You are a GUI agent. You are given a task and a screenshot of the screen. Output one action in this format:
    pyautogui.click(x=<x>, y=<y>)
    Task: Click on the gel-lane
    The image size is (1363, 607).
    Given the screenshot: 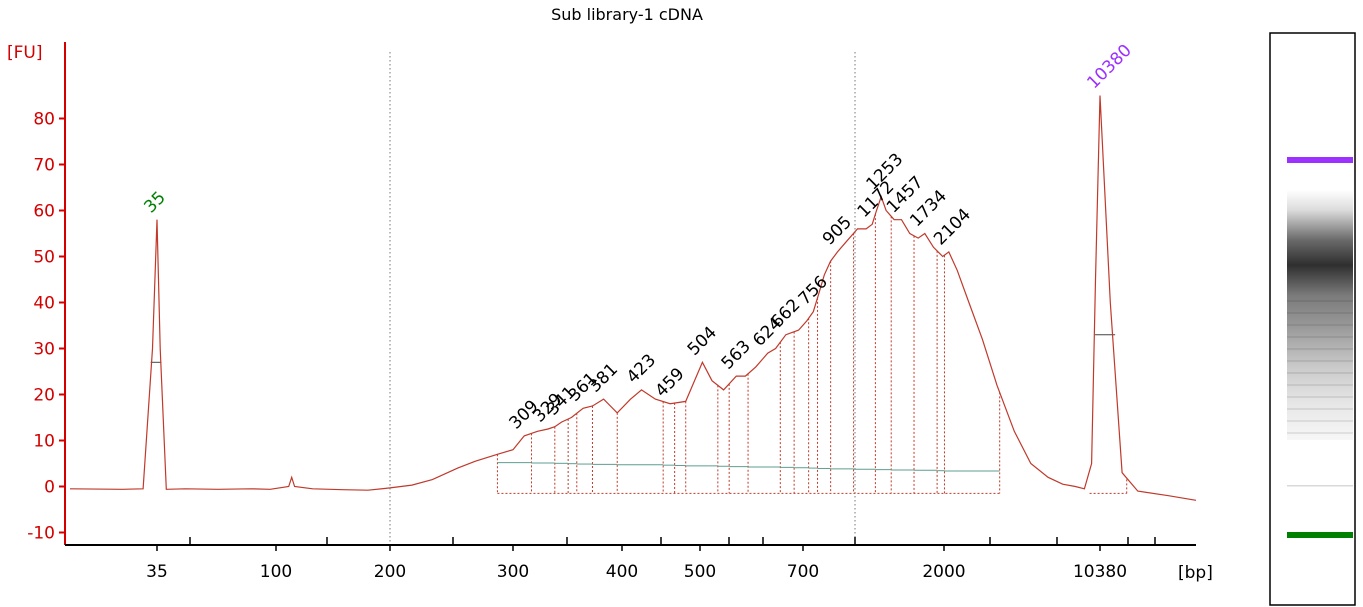 What is the action you would take?
    pyautogui.click(x=1312, y=319)
    